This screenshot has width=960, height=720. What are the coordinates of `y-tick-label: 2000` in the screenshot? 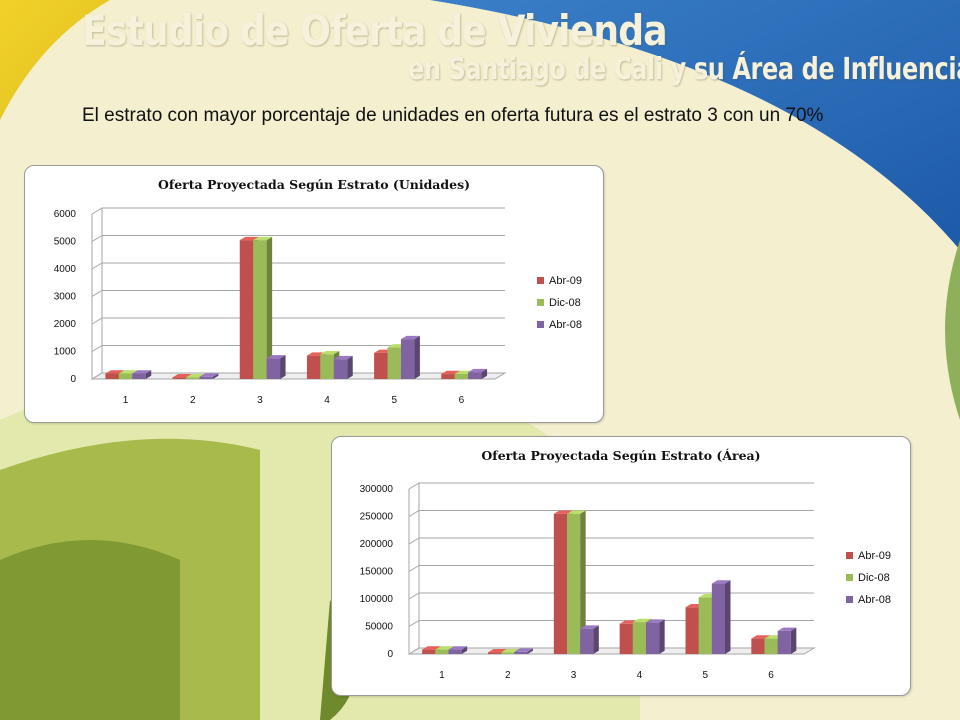 It's located at (65, 324).